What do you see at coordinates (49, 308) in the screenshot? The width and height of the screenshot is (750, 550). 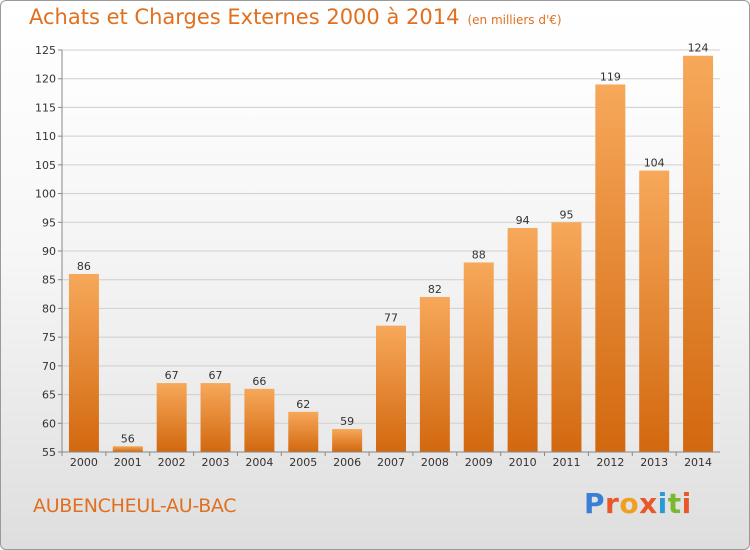 I see `y-tick-label: 80` at bounding box center [49, 308].